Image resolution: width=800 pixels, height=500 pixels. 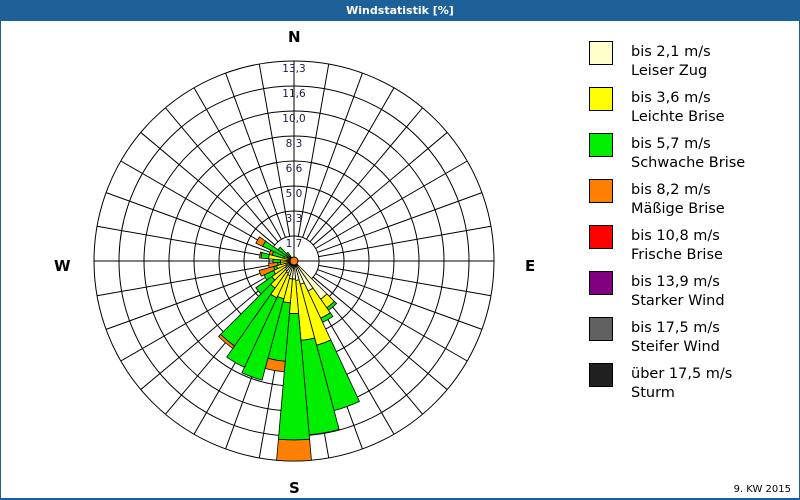 What do you see at coordinates (671, 52) in the screenshot?
I see `legend-speed: bis 2,1 m/s` at bounding box center [671, 52].